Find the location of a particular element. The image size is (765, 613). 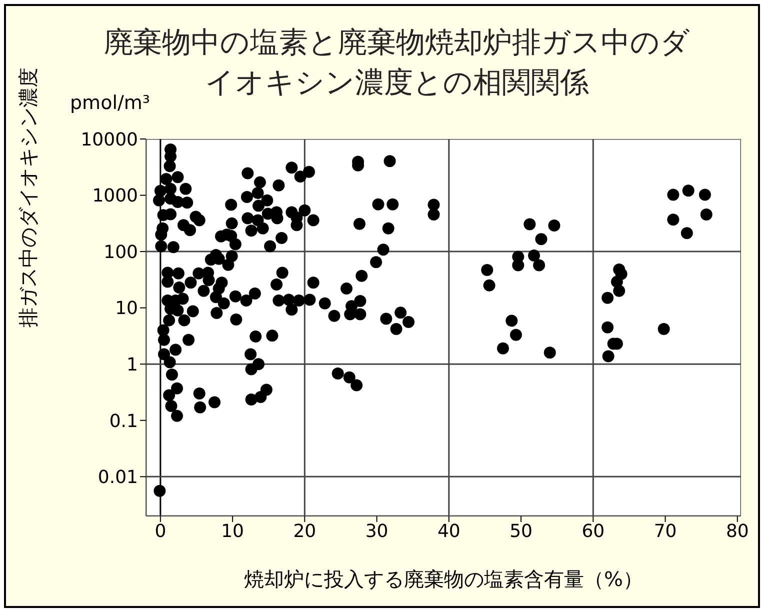

x-tick-label: 30 is located at coordinates (376, 531).